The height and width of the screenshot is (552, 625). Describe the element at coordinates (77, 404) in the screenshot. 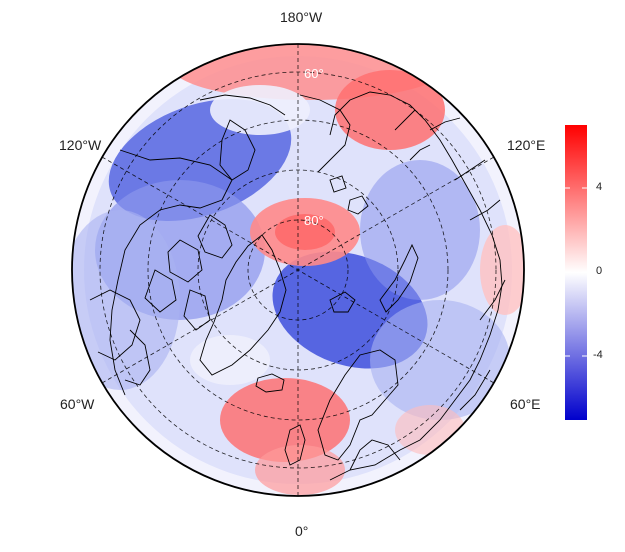

I see `lon-label-60w: 60°W` at that location.